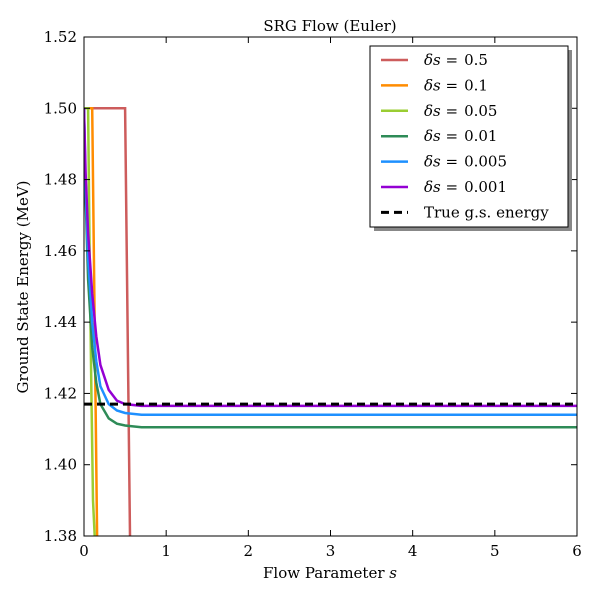 The height and width of the screenshot is (605, 600). What do you see at coordinates (480, 136) in the screenshot?
I see `legend-label-value: 0.01` at bounding box center [480, 136].